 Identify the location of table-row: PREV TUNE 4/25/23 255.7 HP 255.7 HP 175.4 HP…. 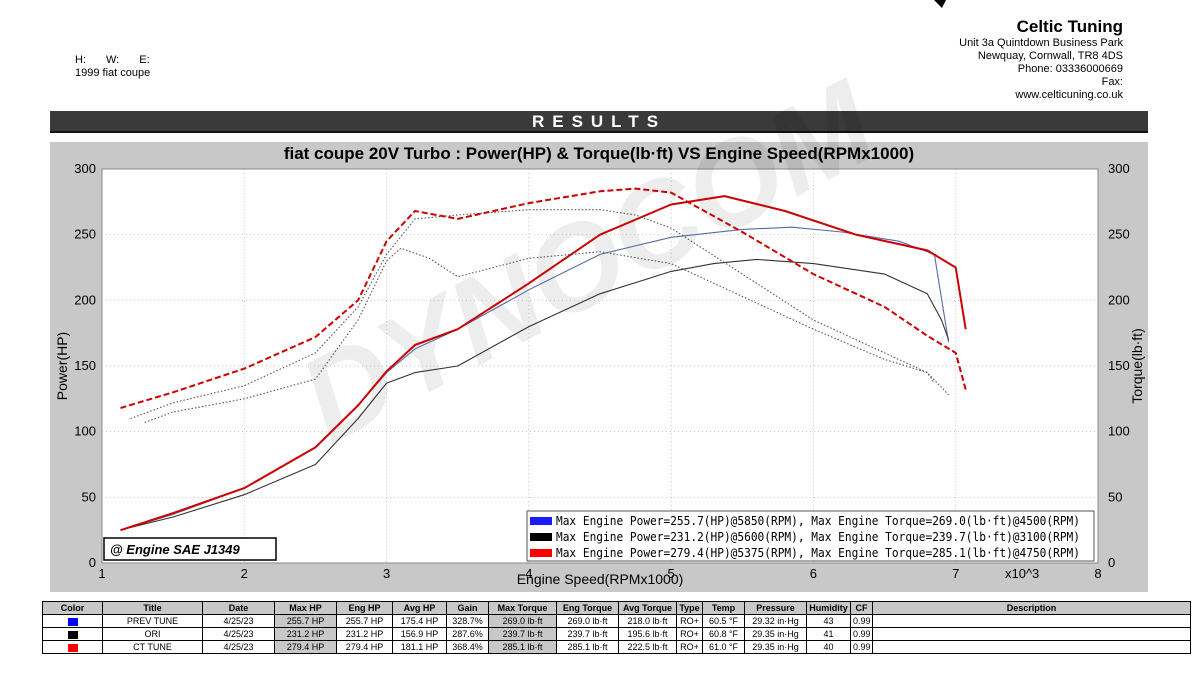
(616, 621).